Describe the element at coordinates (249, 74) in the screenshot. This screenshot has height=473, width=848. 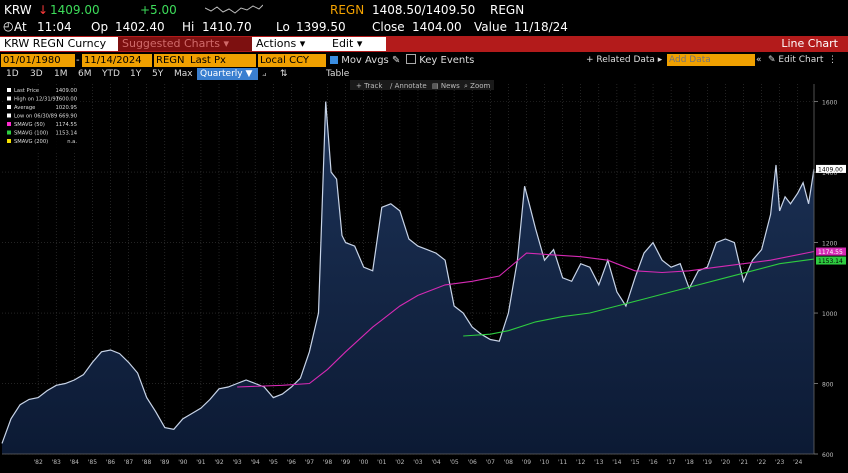
I see `triangle-down-icon: ▼` at that location.